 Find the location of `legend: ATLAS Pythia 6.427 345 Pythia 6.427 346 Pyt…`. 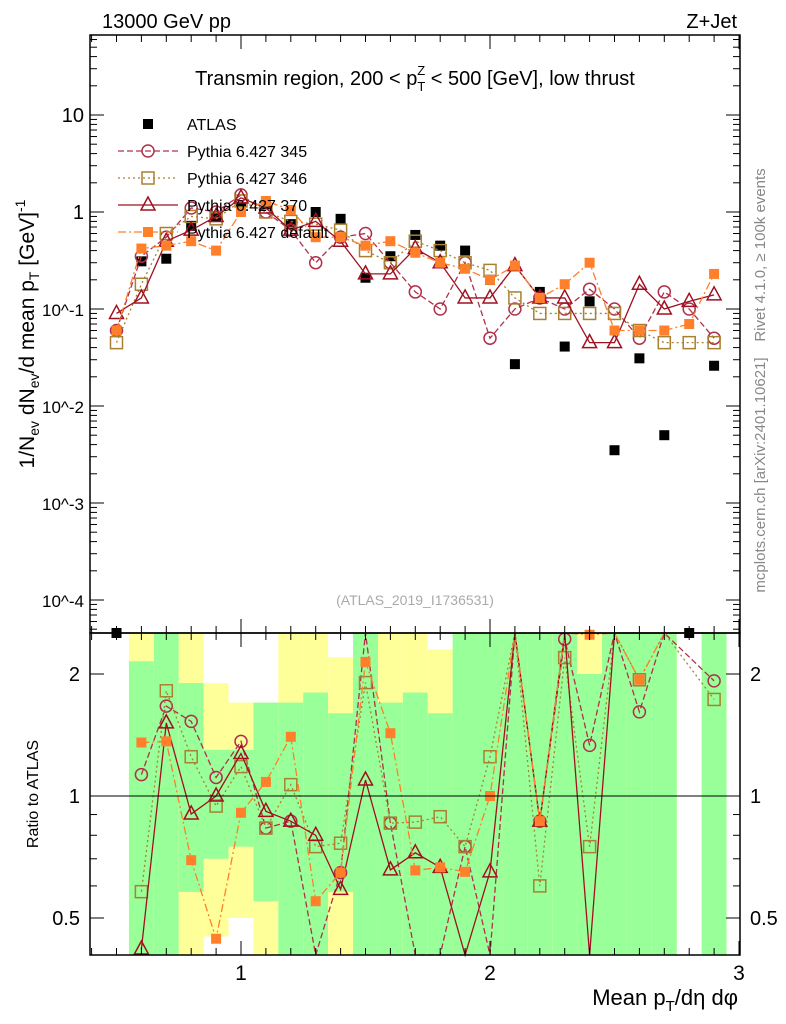

legend: ATLAS Pythia 6.427 345 Pythia 6.427 346 Pyt… is located at coordinates (223, 179).